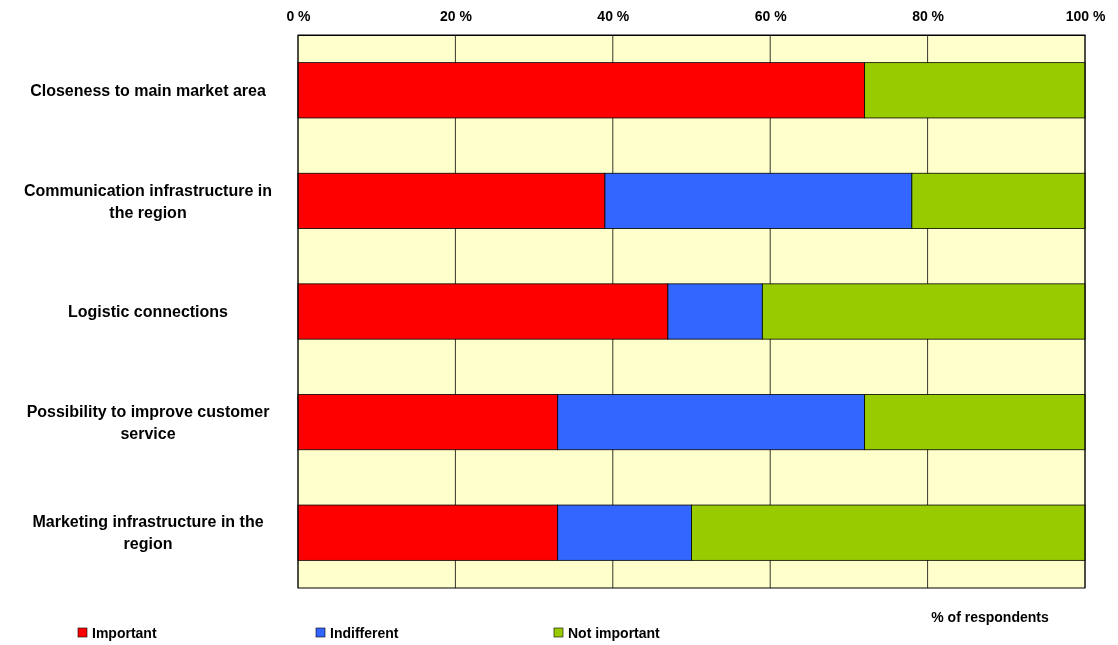  Describe the element at coordinates (990, 617) in the screenshot. I see `x-axis-title: % of respondents` at that location.